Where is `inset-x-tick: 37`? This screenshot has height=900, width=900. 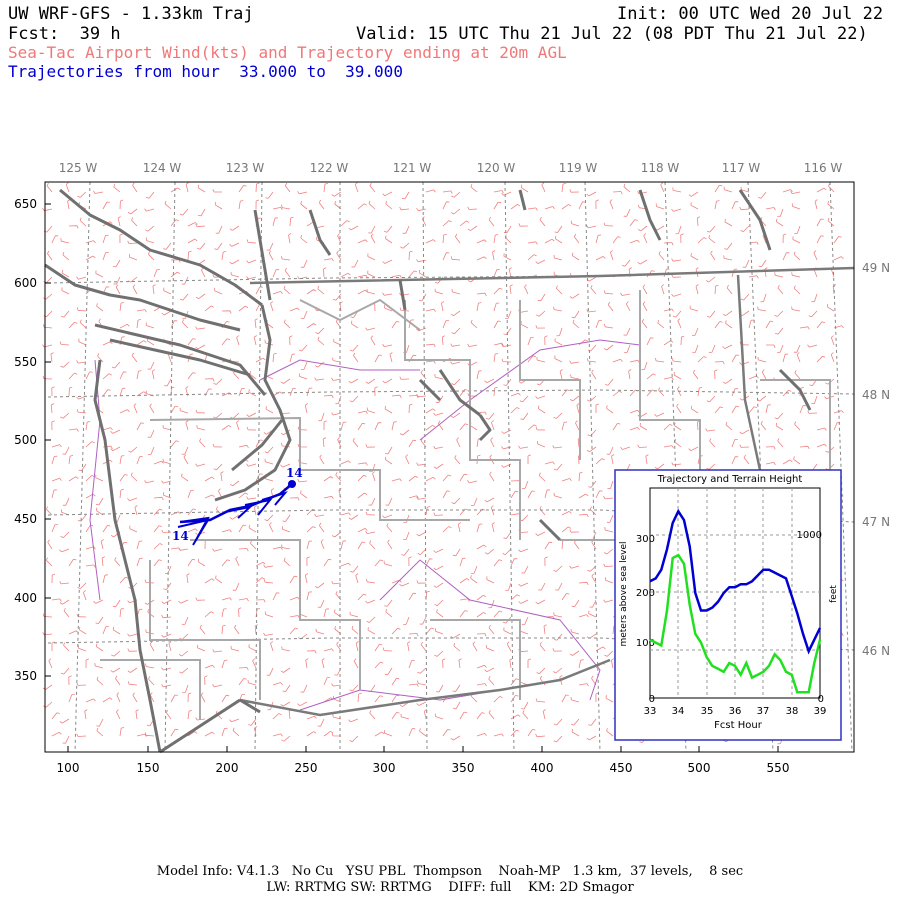 inset-x-tick: 37 is located at coordinates (763, 711).